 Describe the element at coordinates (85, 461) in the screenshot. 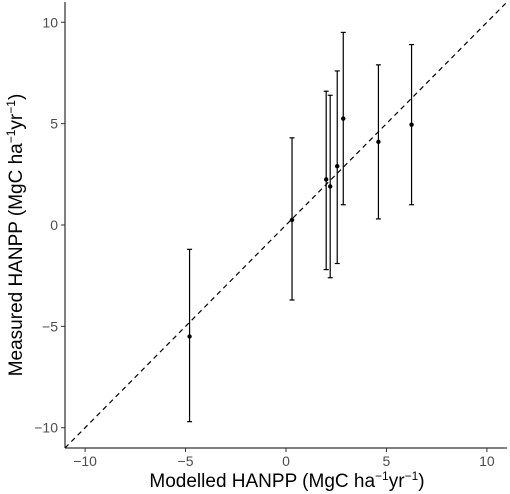

I see `x-tick-label: −10` at that location.